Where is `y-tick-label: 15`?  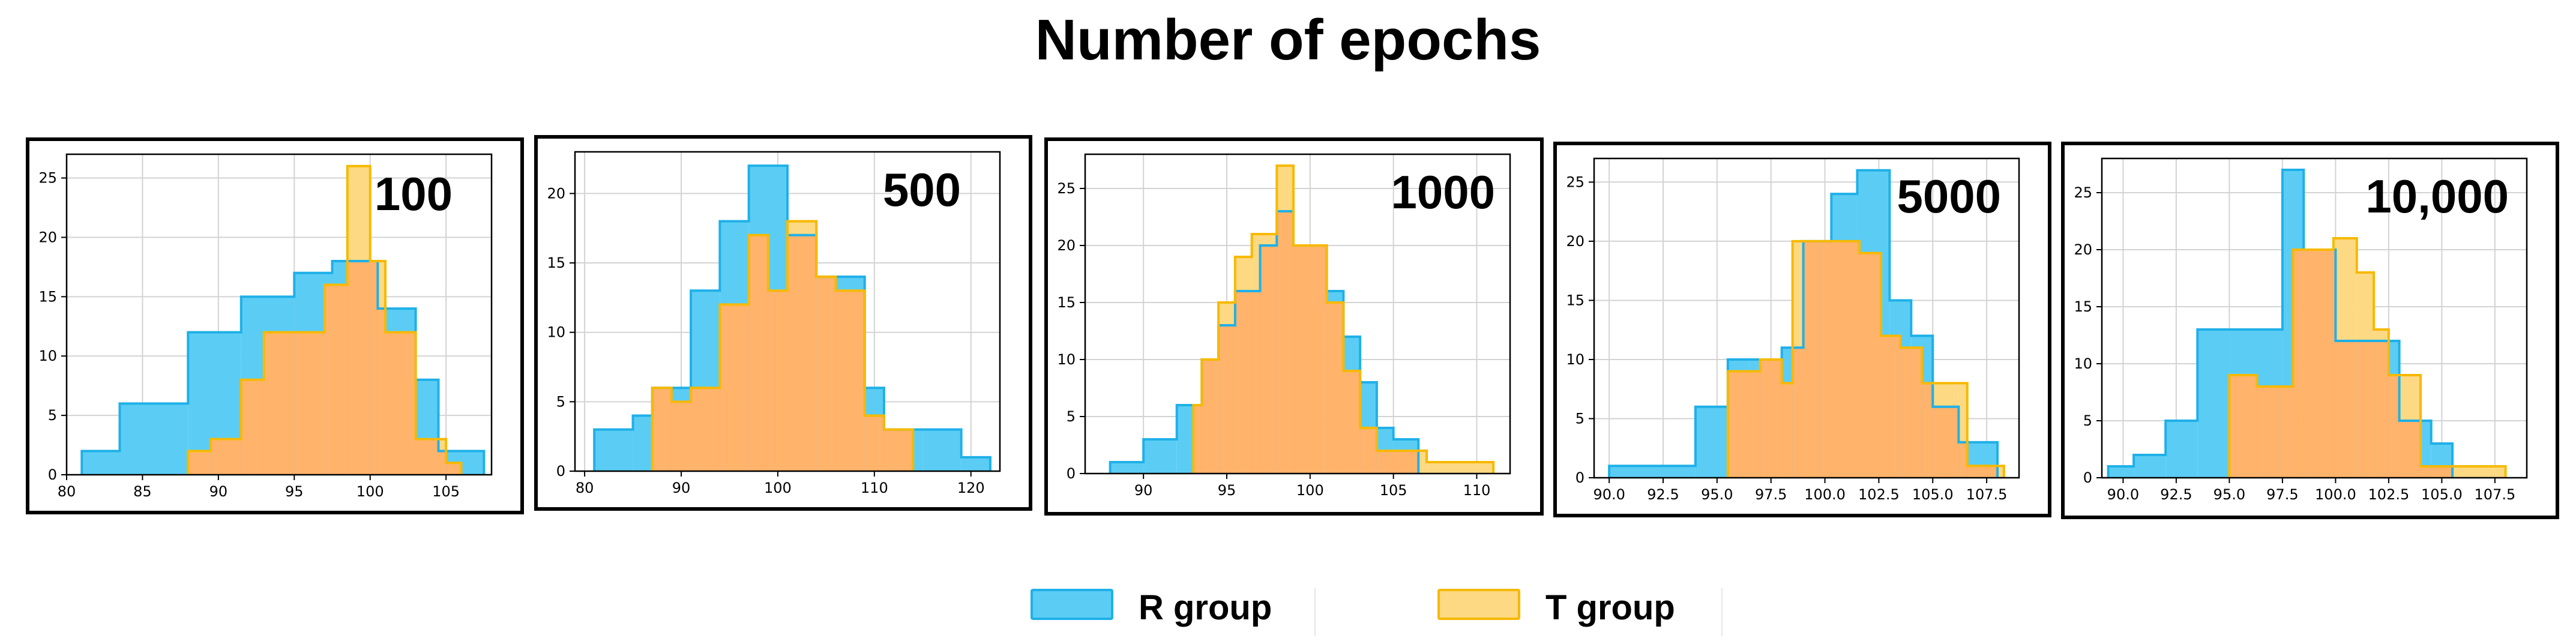 y-tick-label: 15 is located at coordinates (1066, 302).